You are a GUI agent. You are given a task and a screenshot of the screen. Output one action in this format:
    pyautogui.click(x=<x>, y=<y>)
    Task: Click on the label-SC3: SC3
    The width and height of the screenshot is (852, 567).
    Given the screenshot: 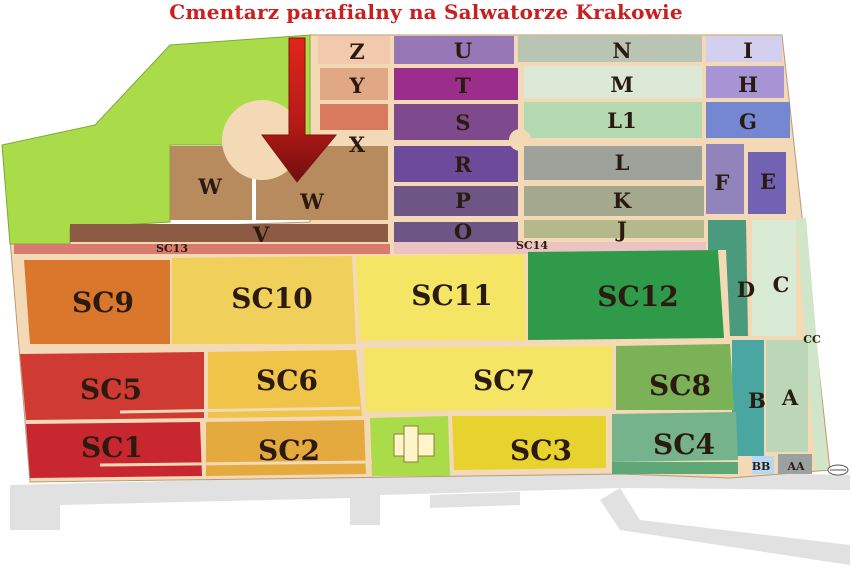 What is the action you would take?
    pyautogui.click(x=541, y=450)
    